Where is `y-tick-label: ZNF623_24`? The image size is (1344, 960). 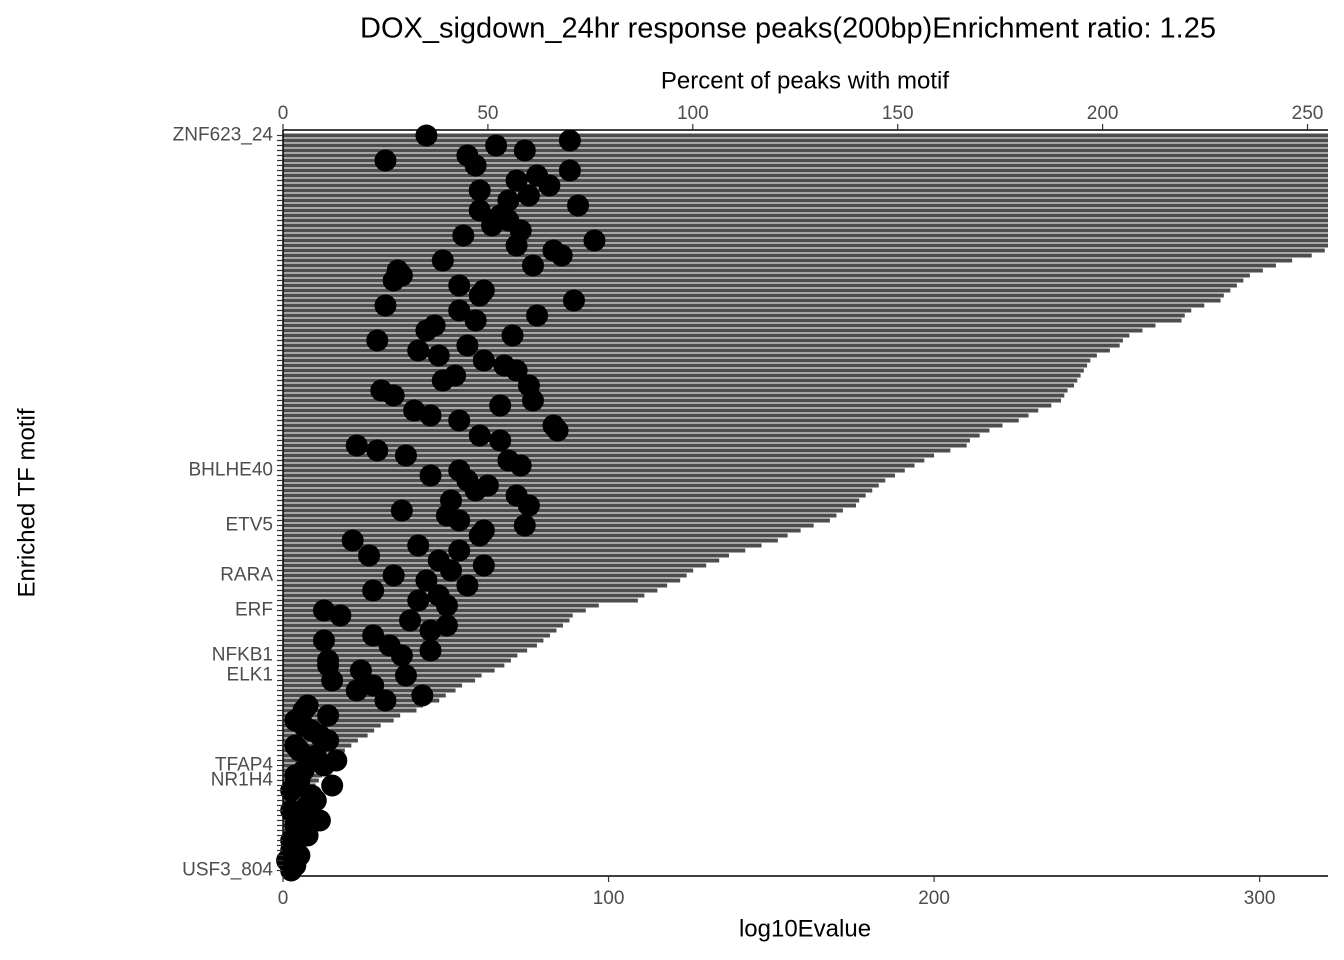 y-tick-label: ZNF623_24 is located at coordinates (223, 135).